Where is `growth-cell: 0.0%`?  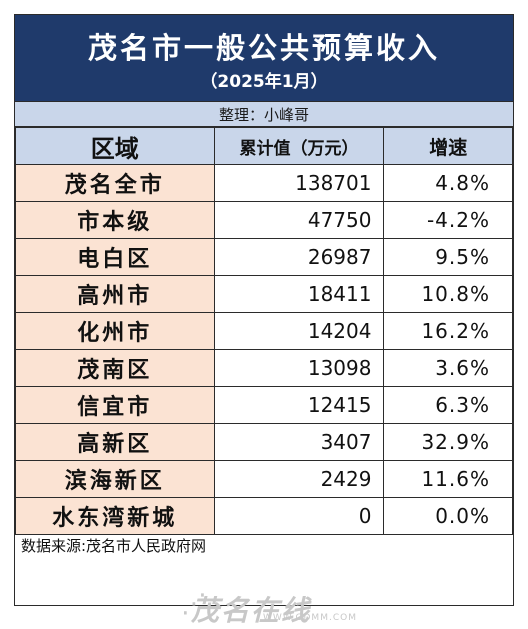
growth-cell: 0.0% is located at coordinates (448, 516).